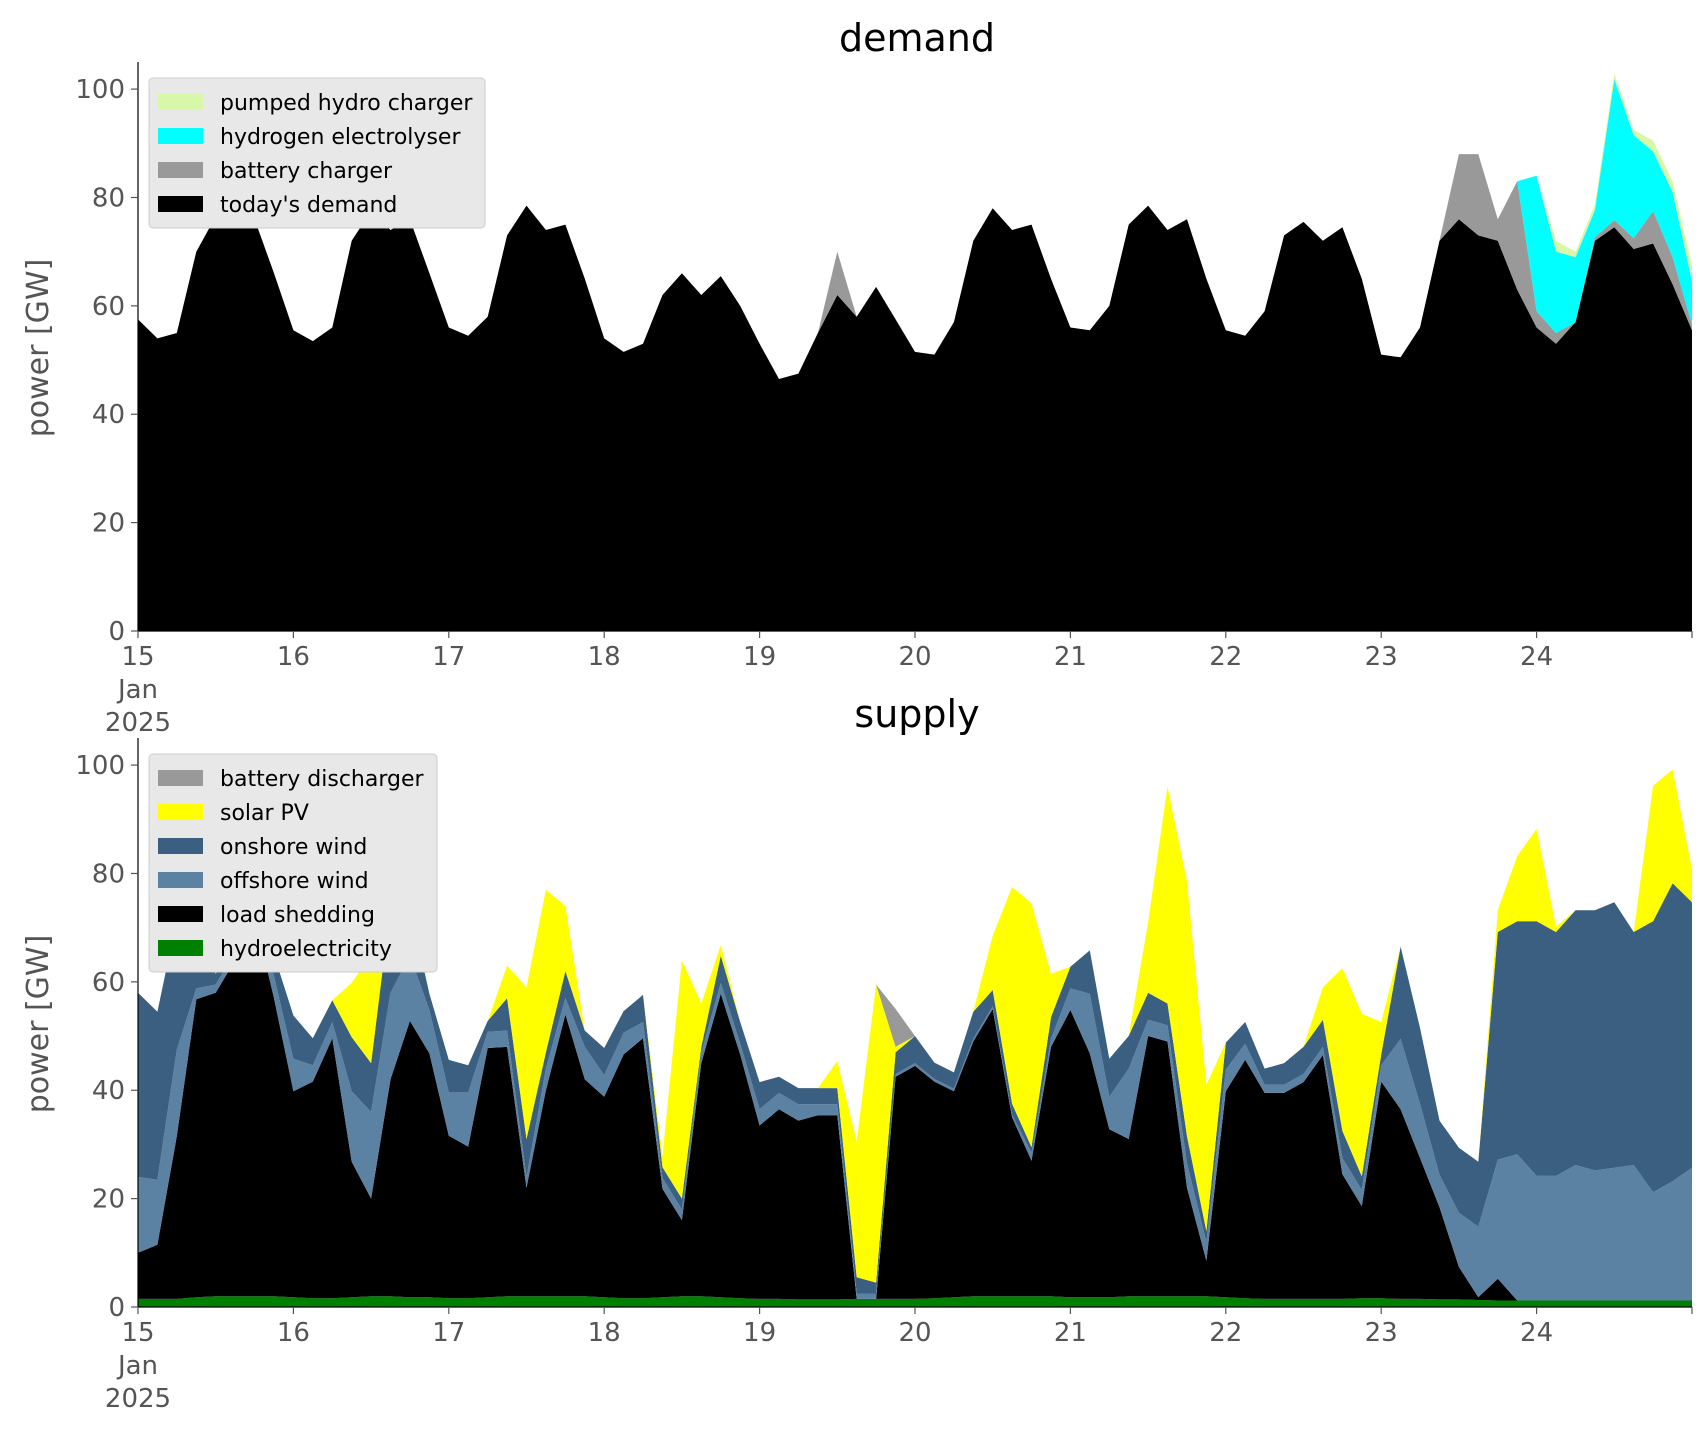  I want to click on supply-x-tick-label: 2025, so click(138, 1399).